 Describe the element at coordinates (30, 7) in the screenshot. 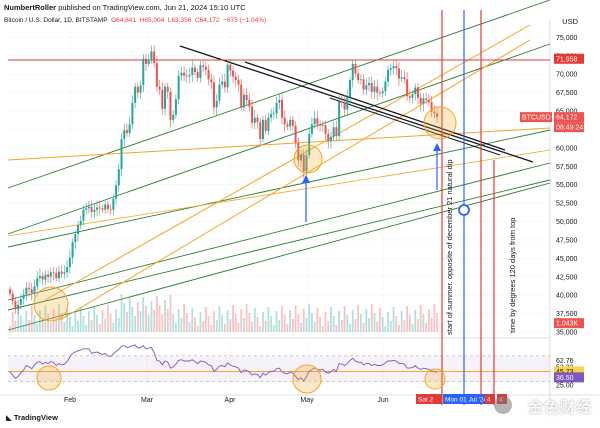

I see `author-name: NumbertRoller` at that location.